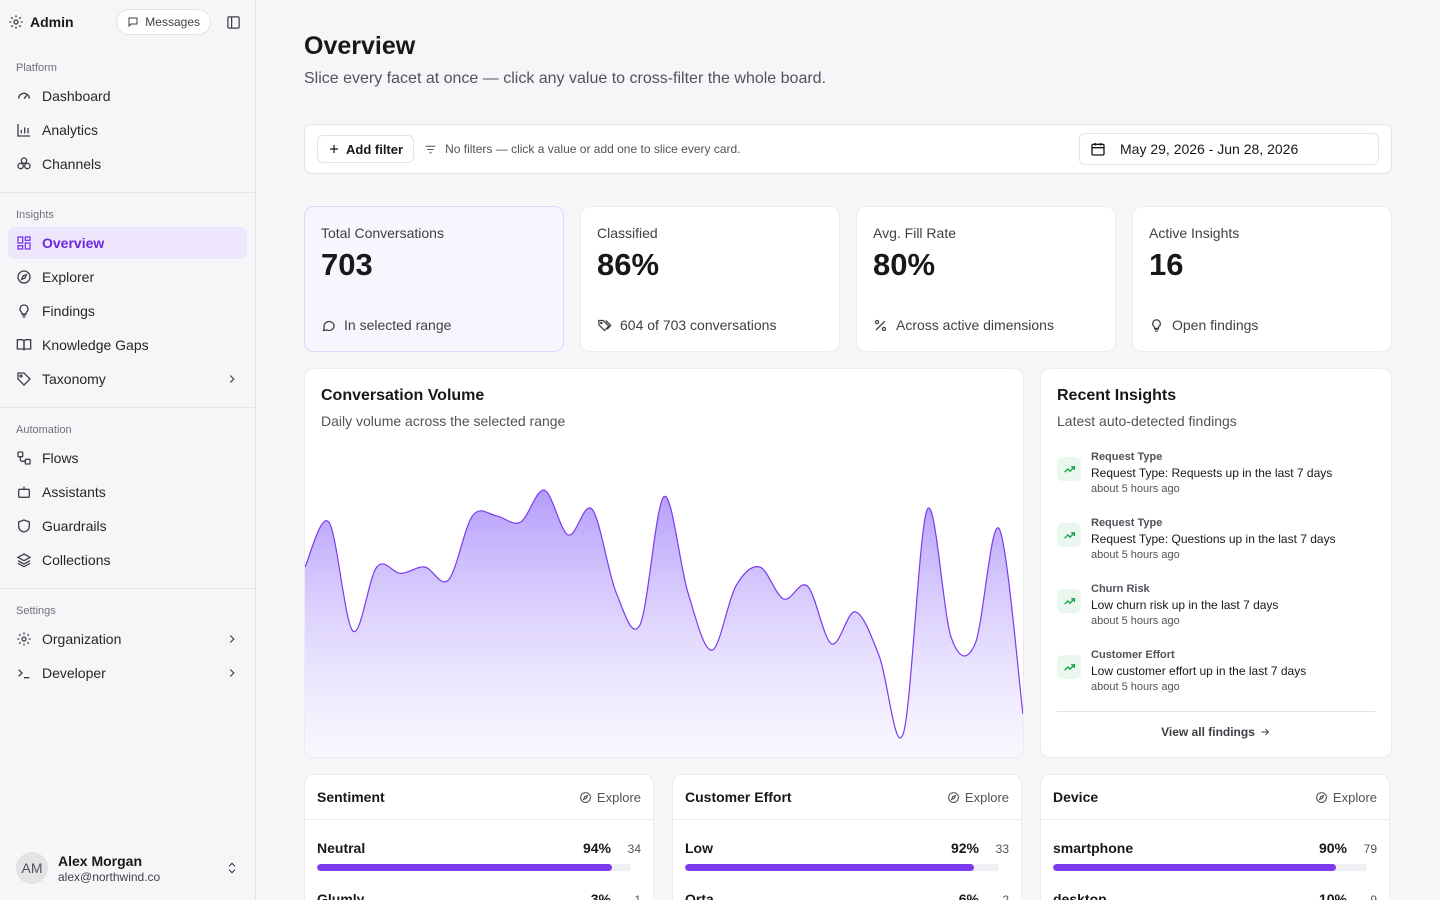 Image resolution: width=1440 pixels, height=900 pixels. Describe the element at coordinates (1229, 149) in the screenshot. I see `date-range-picker: May 29, 2026 - Jun 28, 2026` at that location.